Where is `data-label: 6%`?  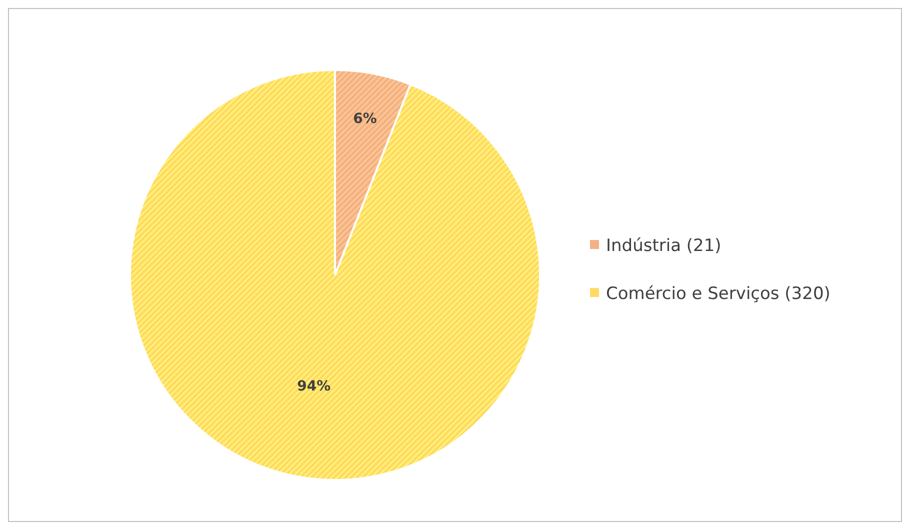 data-label: 6% is located at coordinates (365, 118).